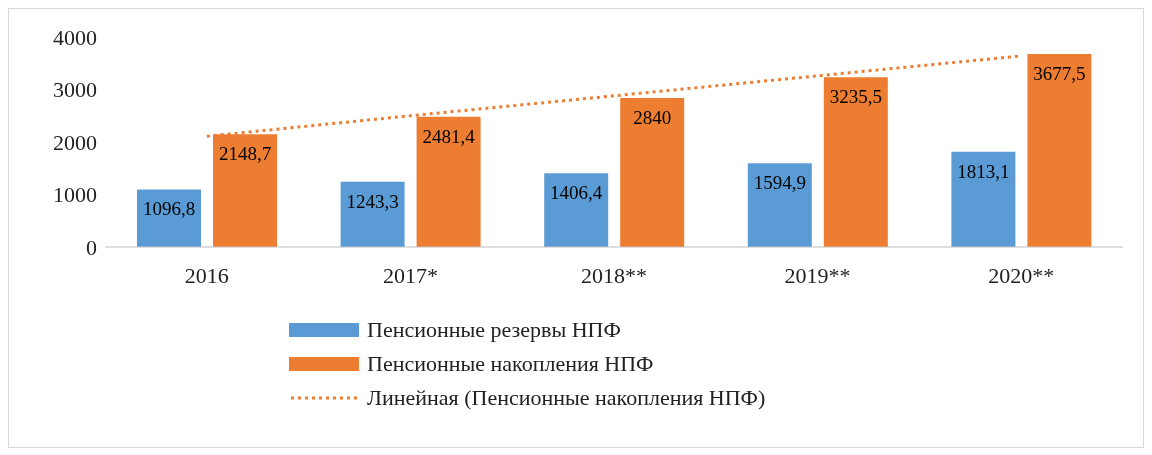 The width and height of the screenshot is (1152, 455). I want to click on data-label: 1096,8, so click(169, 209).